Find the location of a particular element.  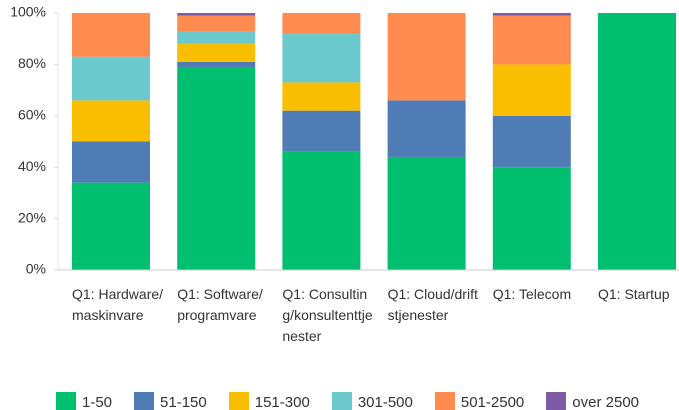

legend-label: over 2500 is located at coordinates (605, 401).